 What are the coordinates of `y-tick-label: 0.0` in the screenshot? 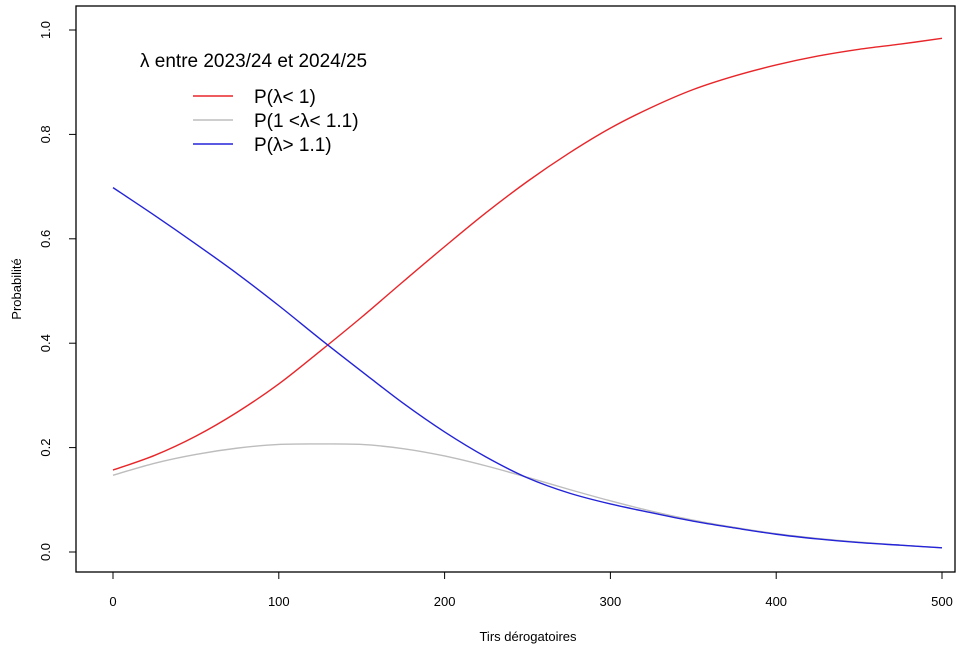 It's located at (45, 552).